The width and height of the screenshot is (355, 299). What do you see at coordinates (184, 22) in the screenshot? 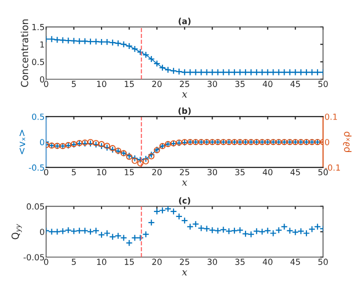
I see `chart-title: (a)` at bounding box center [184, 22].